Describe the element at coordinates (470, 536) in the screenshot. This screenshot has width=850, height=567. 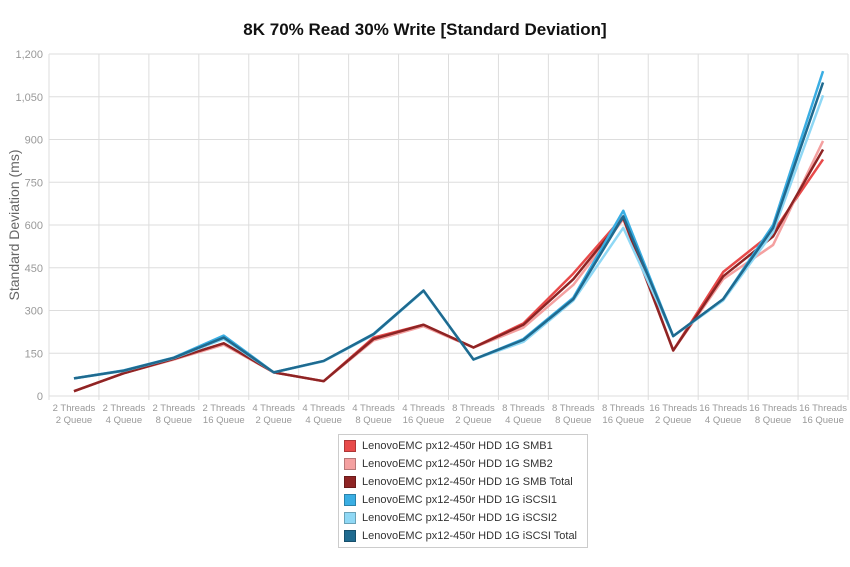
I see `legend-label: LenovoEMC px12-450r HDD 1G iSCSI Total` at that location.